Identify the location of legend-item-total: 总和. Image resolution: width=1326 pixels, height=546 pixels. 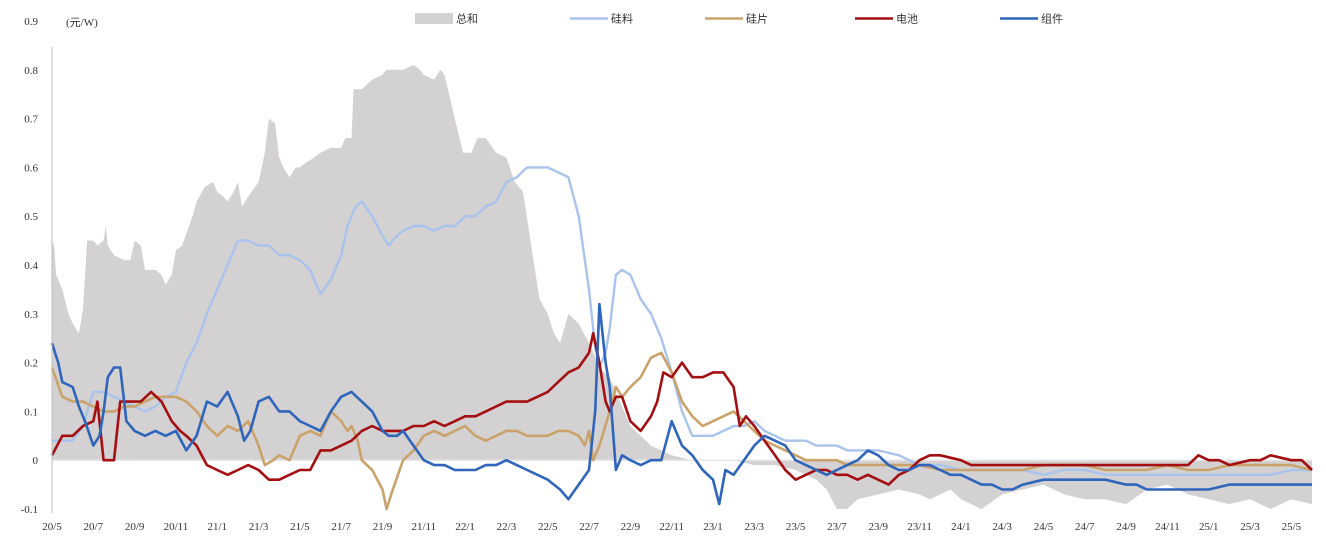
(446, 19).